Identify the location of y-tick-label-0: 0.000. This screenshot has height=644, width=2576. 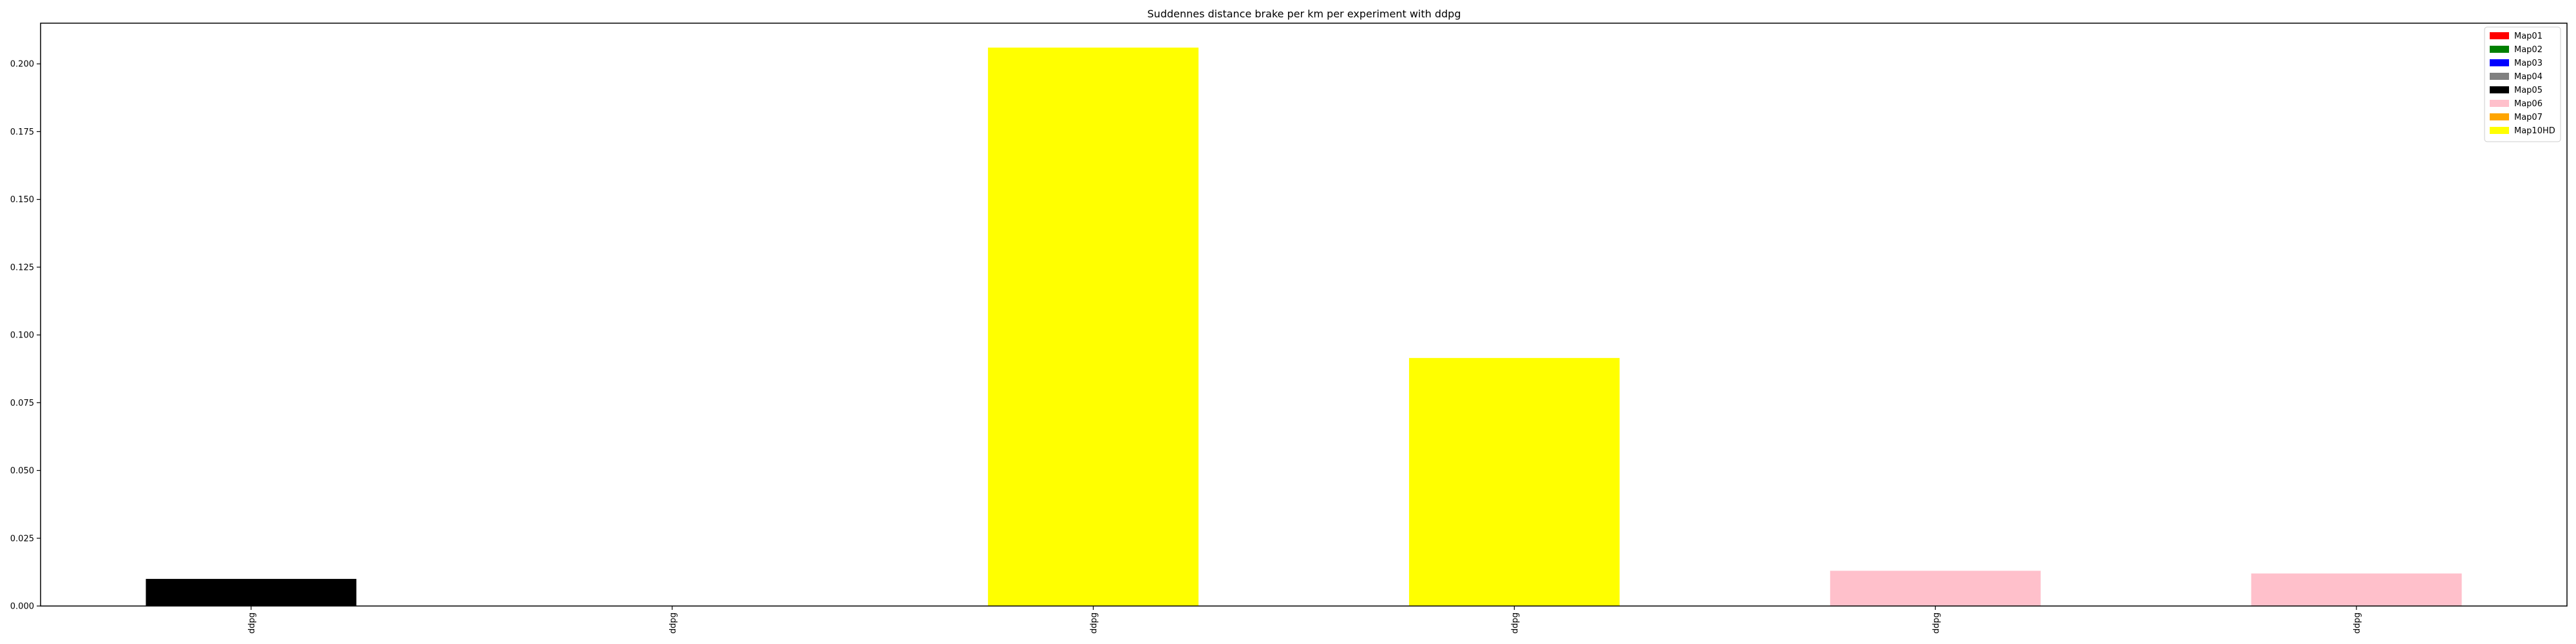
(22, 607).